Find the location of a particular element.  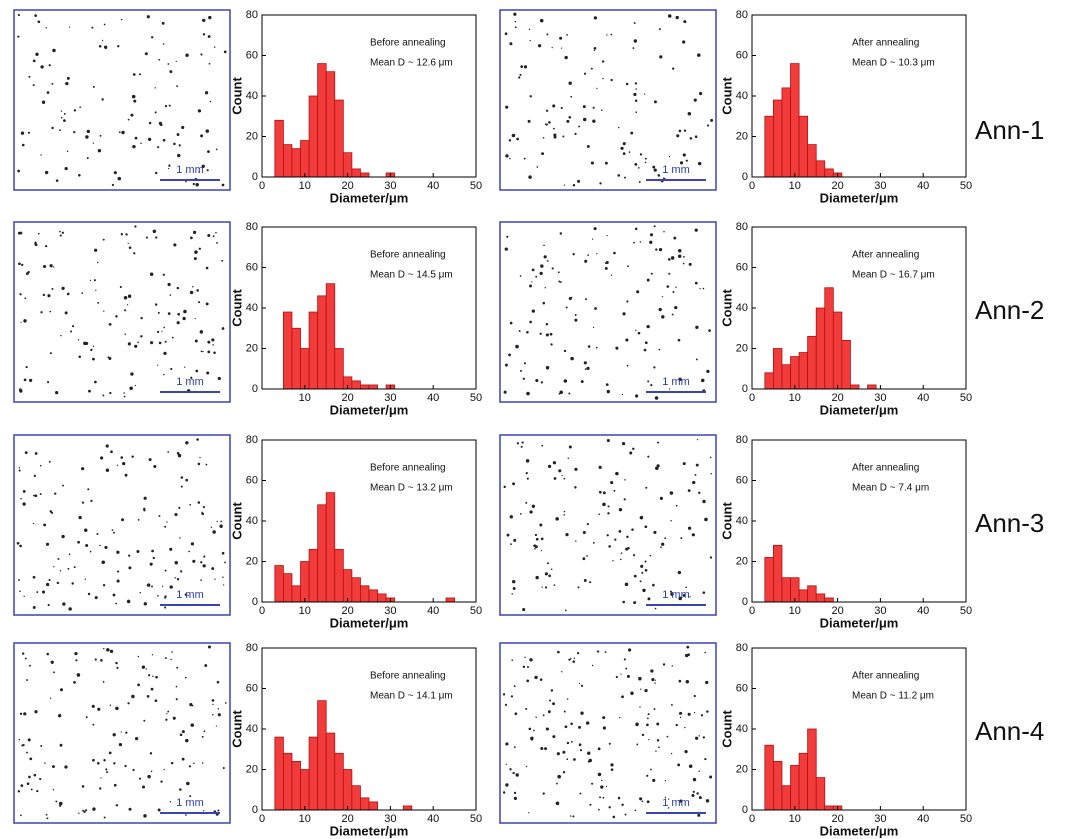

y-tick-label: 60 is located at coordinates (742, 480).